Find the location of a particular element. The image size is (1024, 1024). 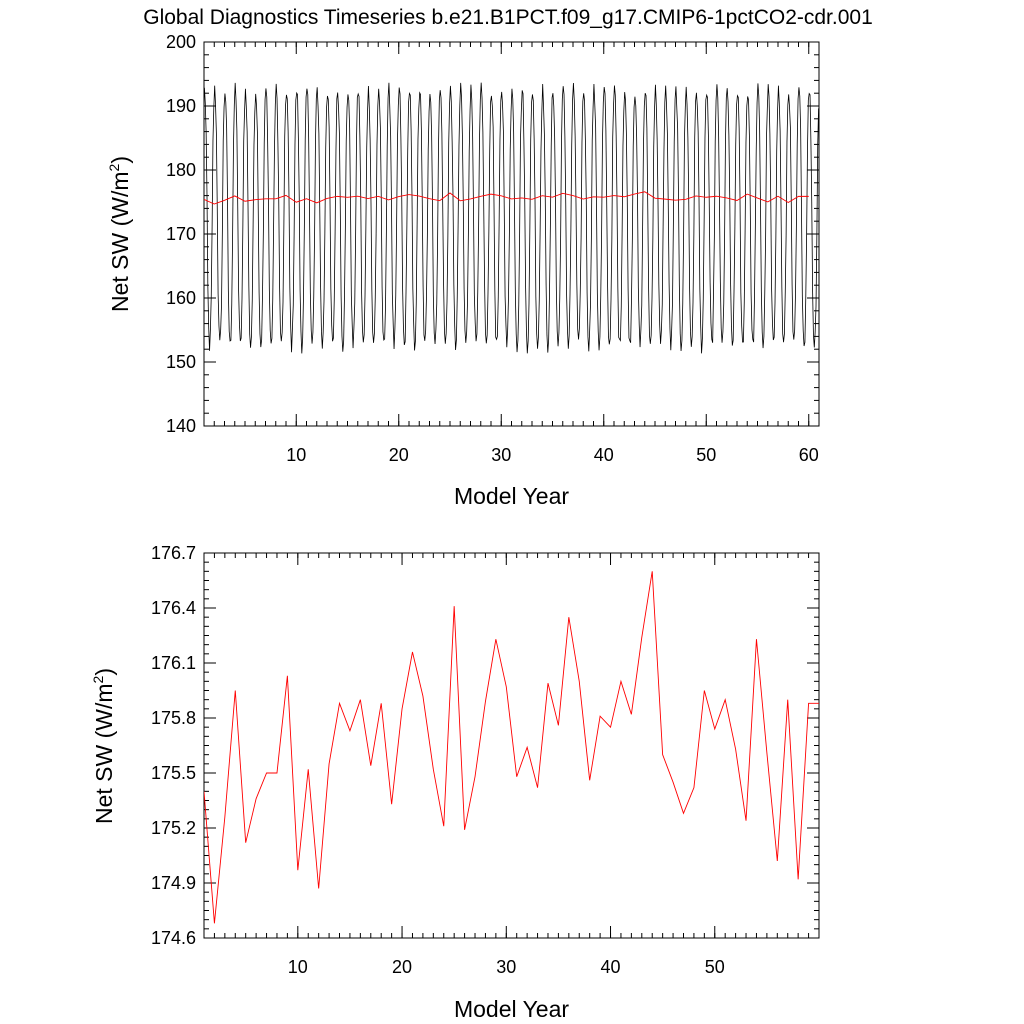

y-tick-label: 176.7 is located at coordinates (173, 553).